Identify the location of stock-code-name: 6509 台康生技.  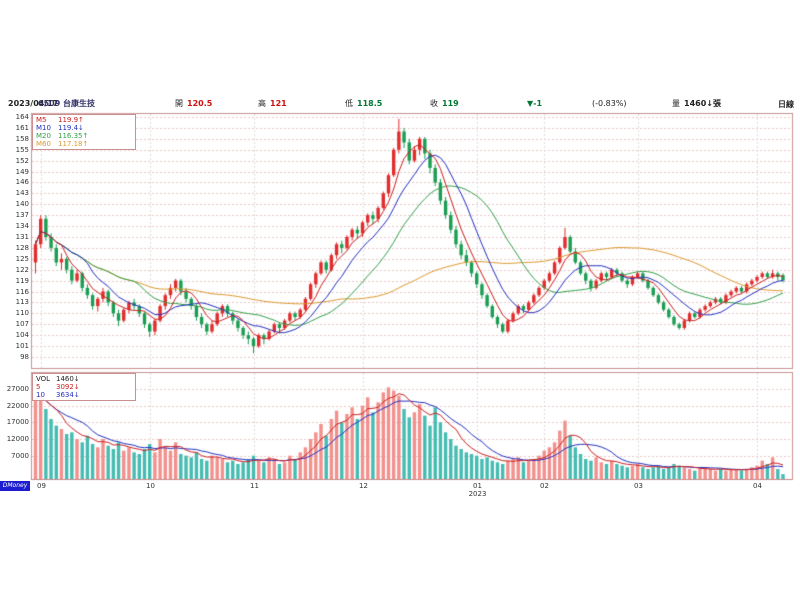
(67, 103).